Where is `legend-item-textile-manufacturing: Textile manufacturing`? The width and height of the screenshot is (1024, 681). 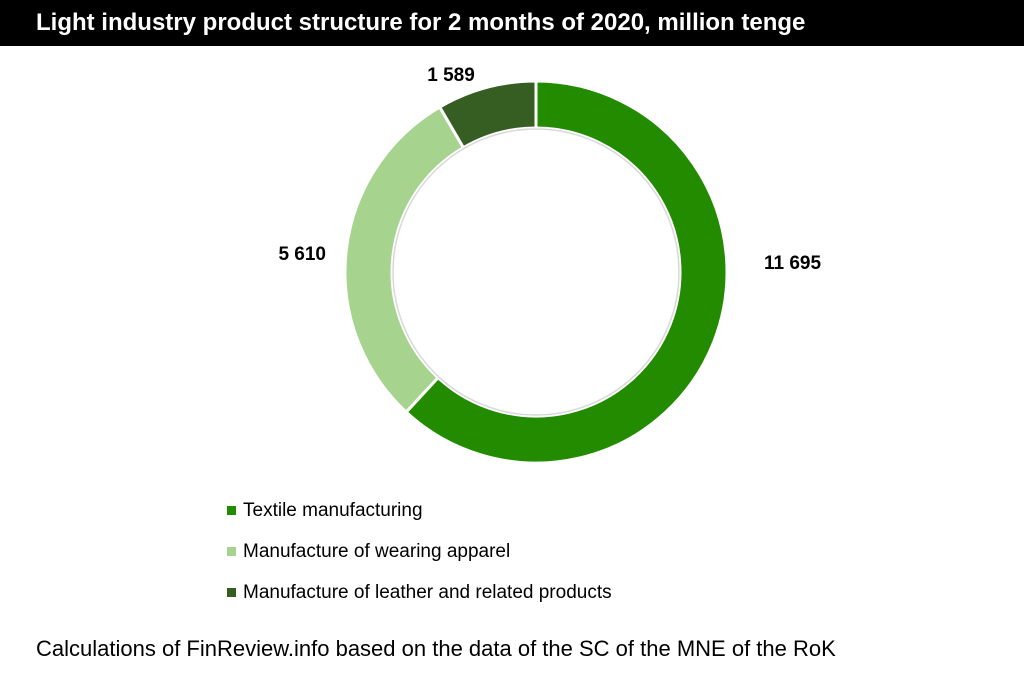 legend-item-textile-manufacturing: Textile manufacturing is located at coordinates (419, 510).